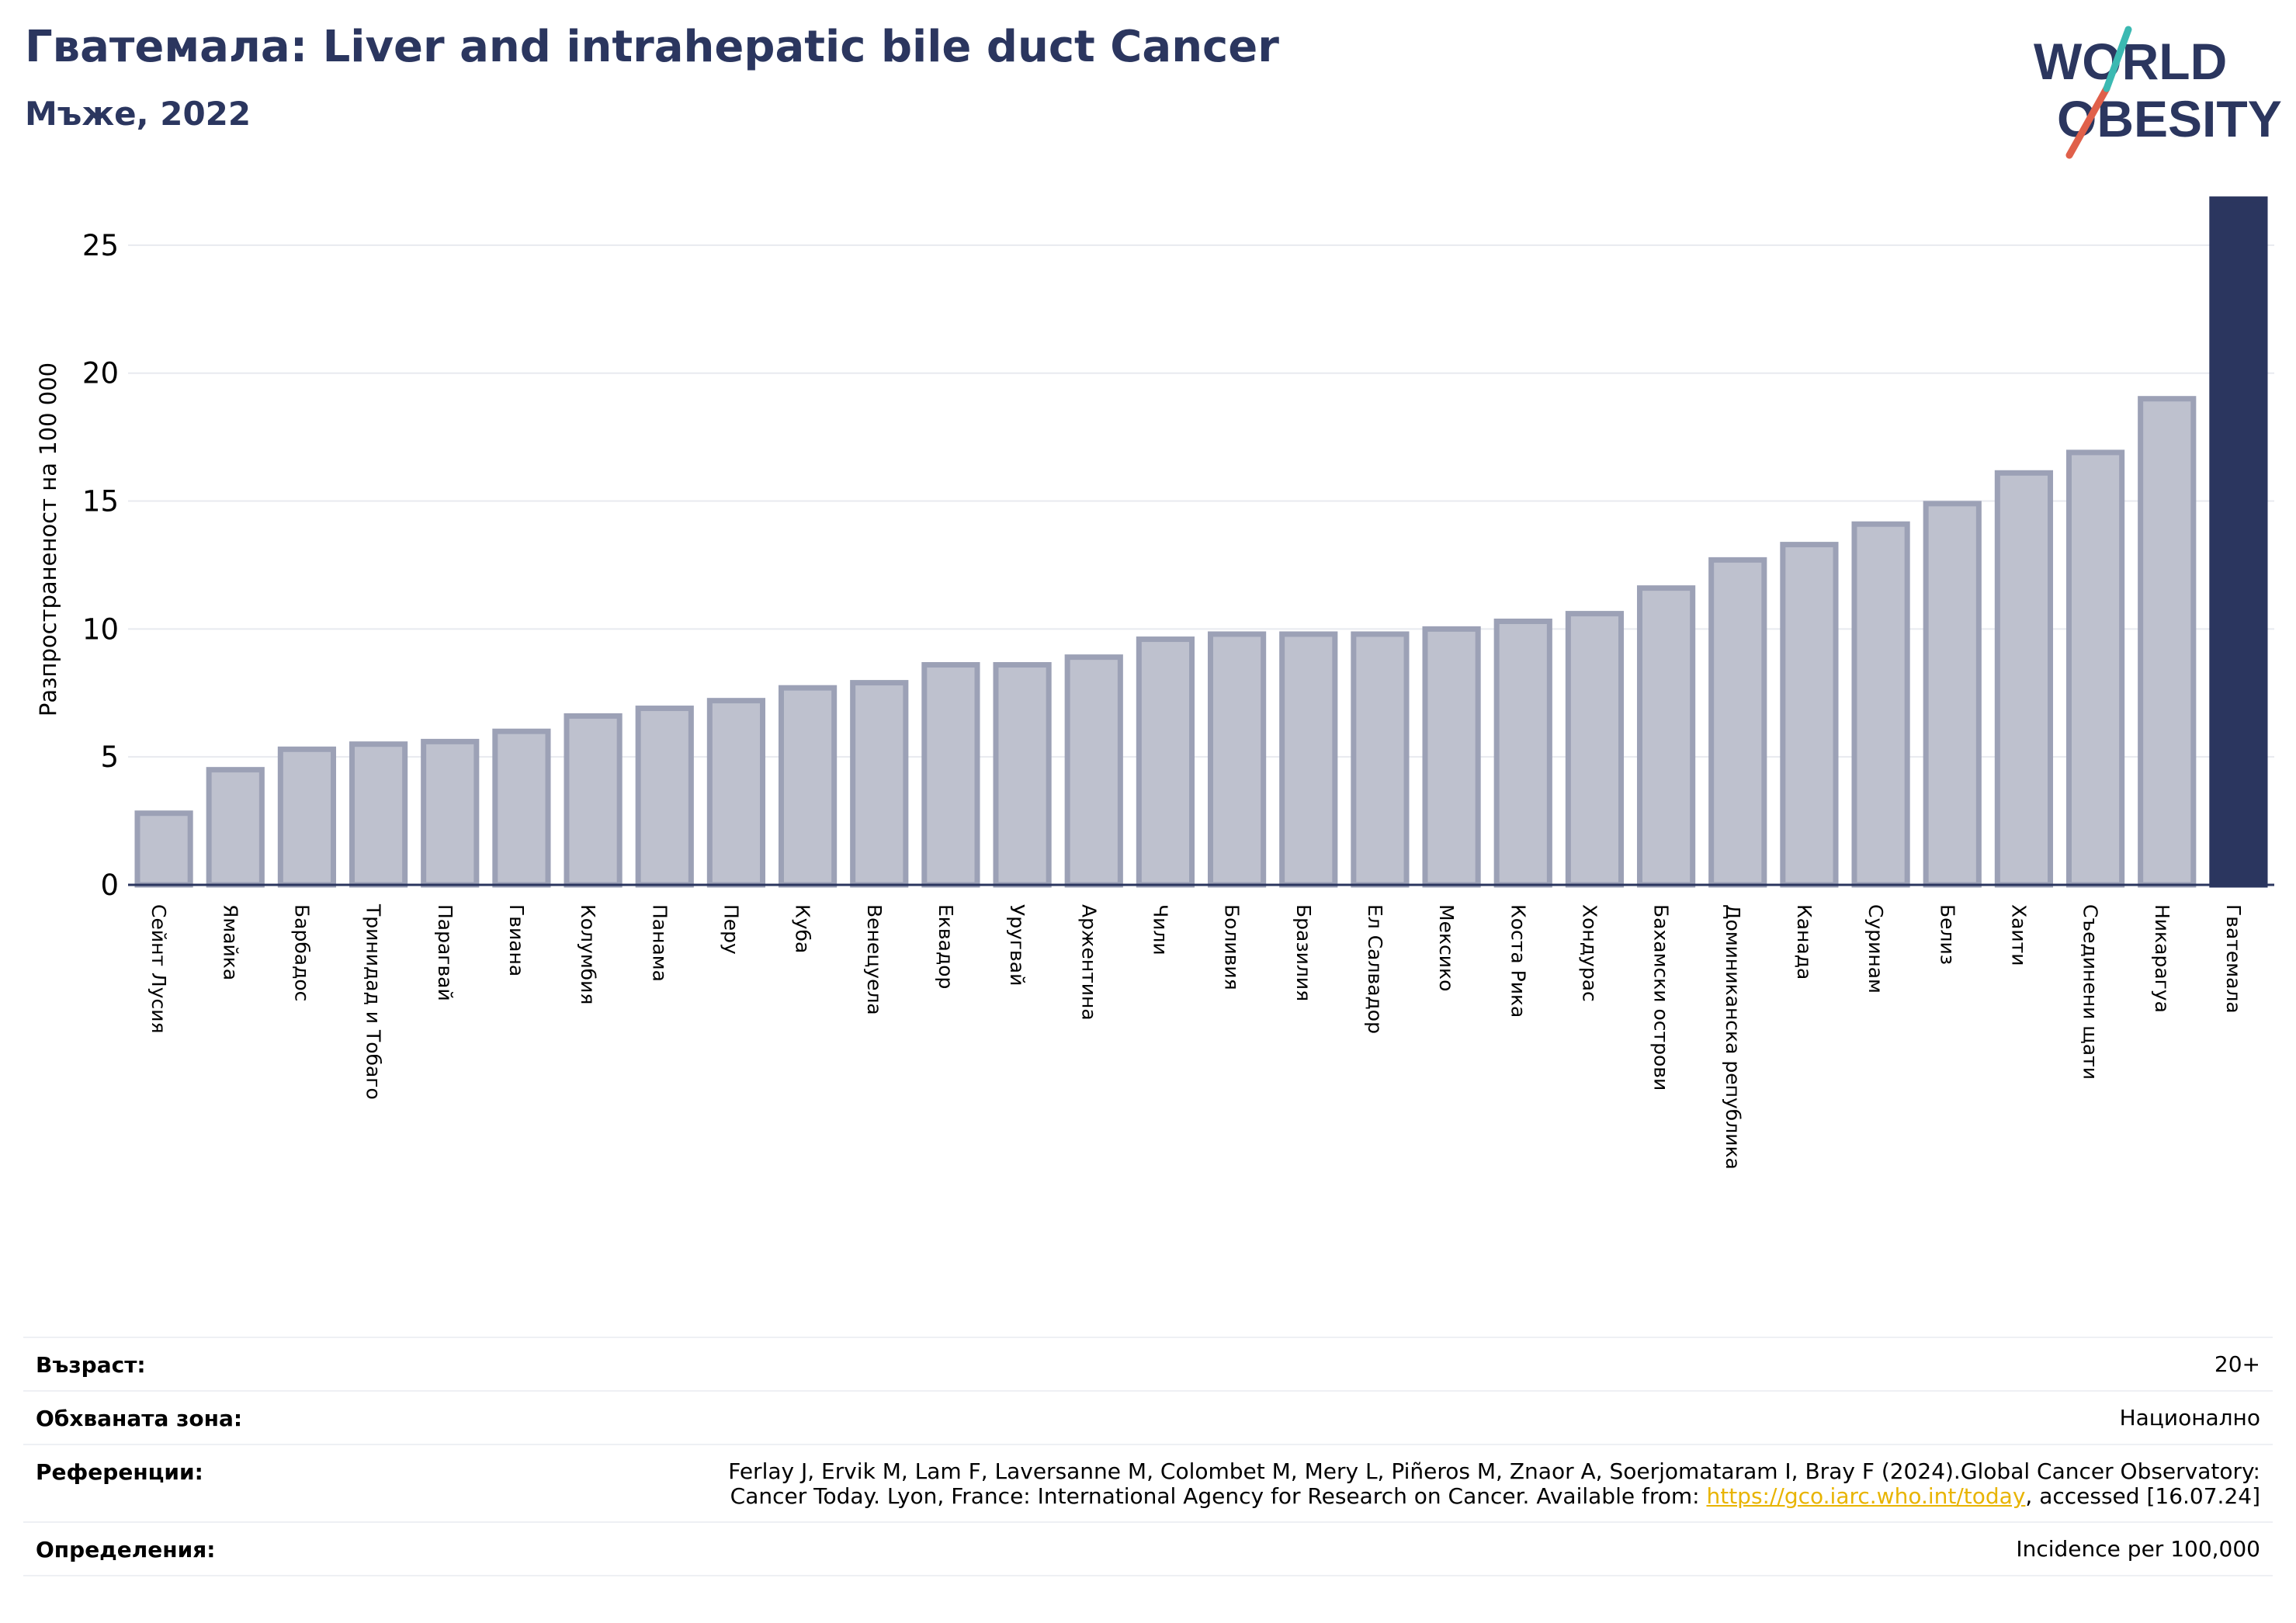 This screenshot has height=1623, width=2296. I want to click on x-tick-label: Тринидад и Тобаго, so click(373, 1001).